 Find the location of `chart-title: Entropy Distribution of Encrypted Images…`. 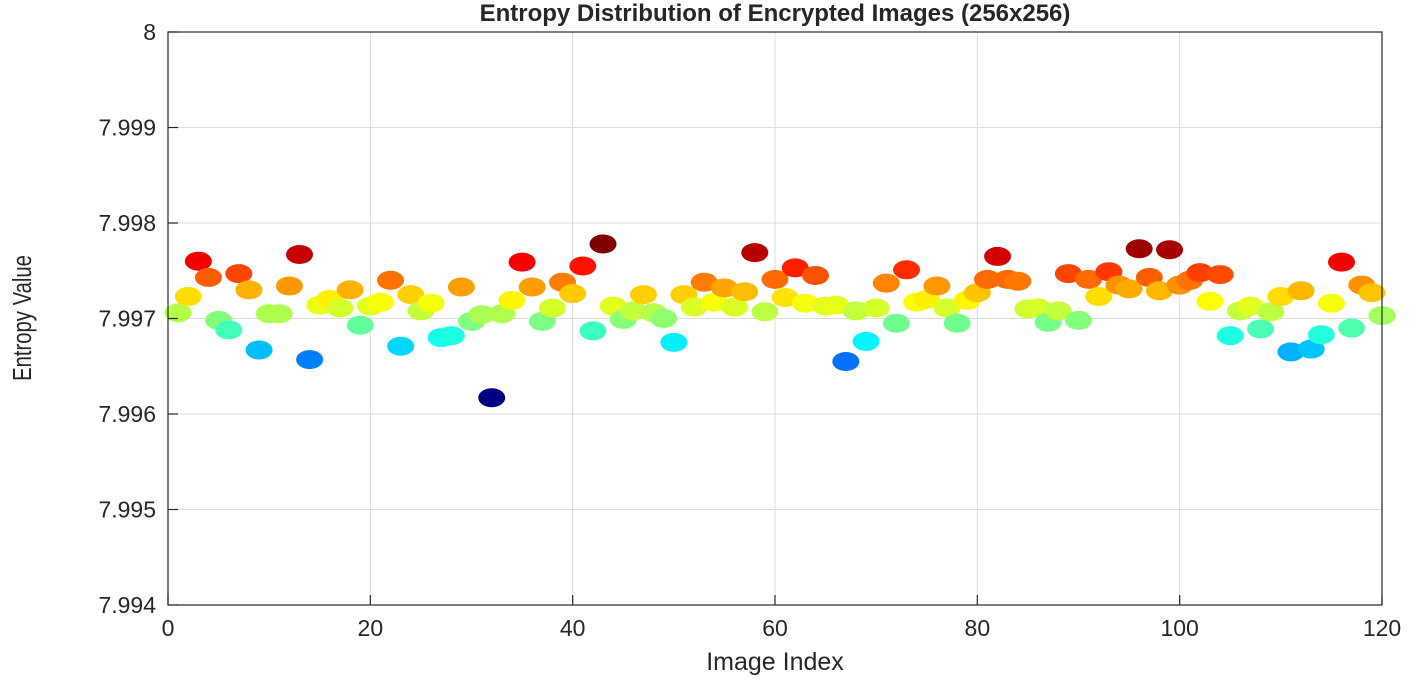

chart-title: Entropy Distribution of Encrypted Images… is located at coordinates (775, 13).